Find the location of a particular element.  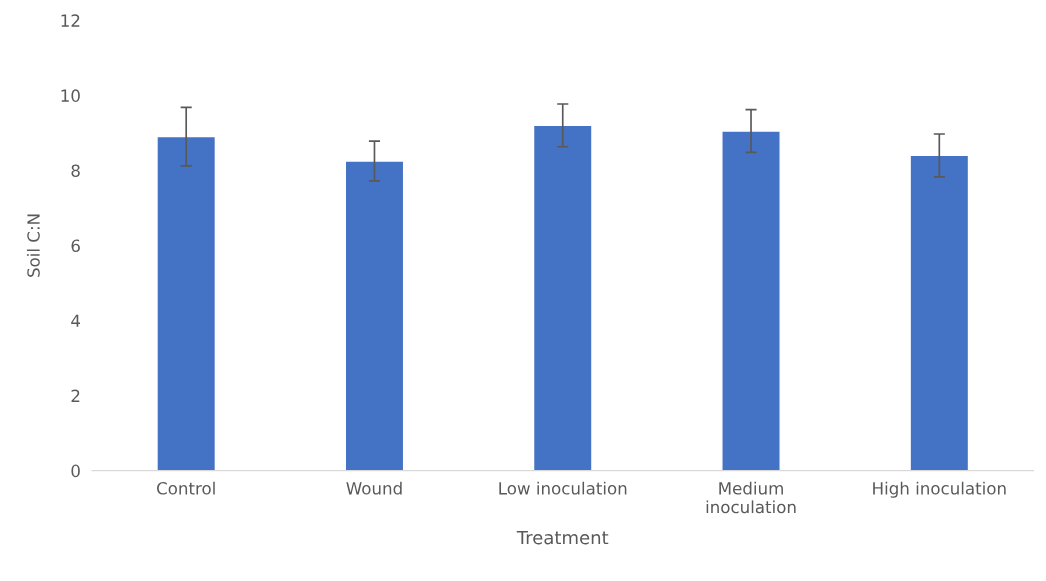

x-axis-title: Treatment is located at coordinates (562, 537).